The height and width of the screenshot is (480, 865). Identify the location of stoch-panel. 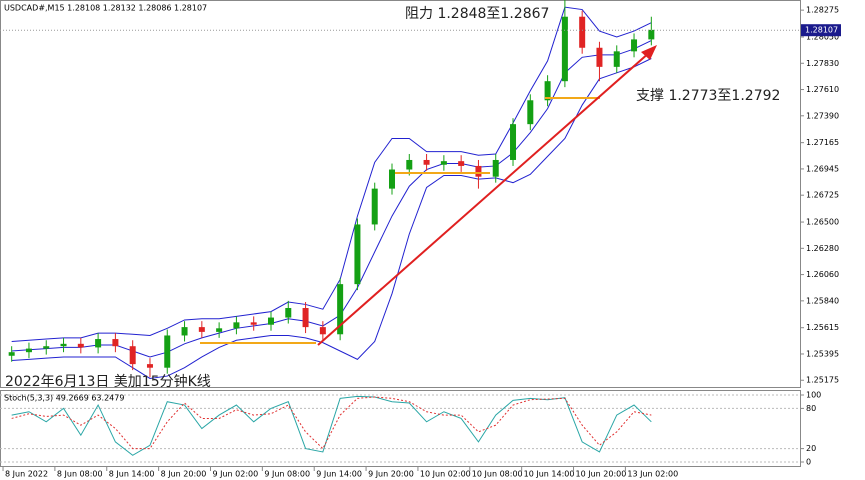
(400, 428).